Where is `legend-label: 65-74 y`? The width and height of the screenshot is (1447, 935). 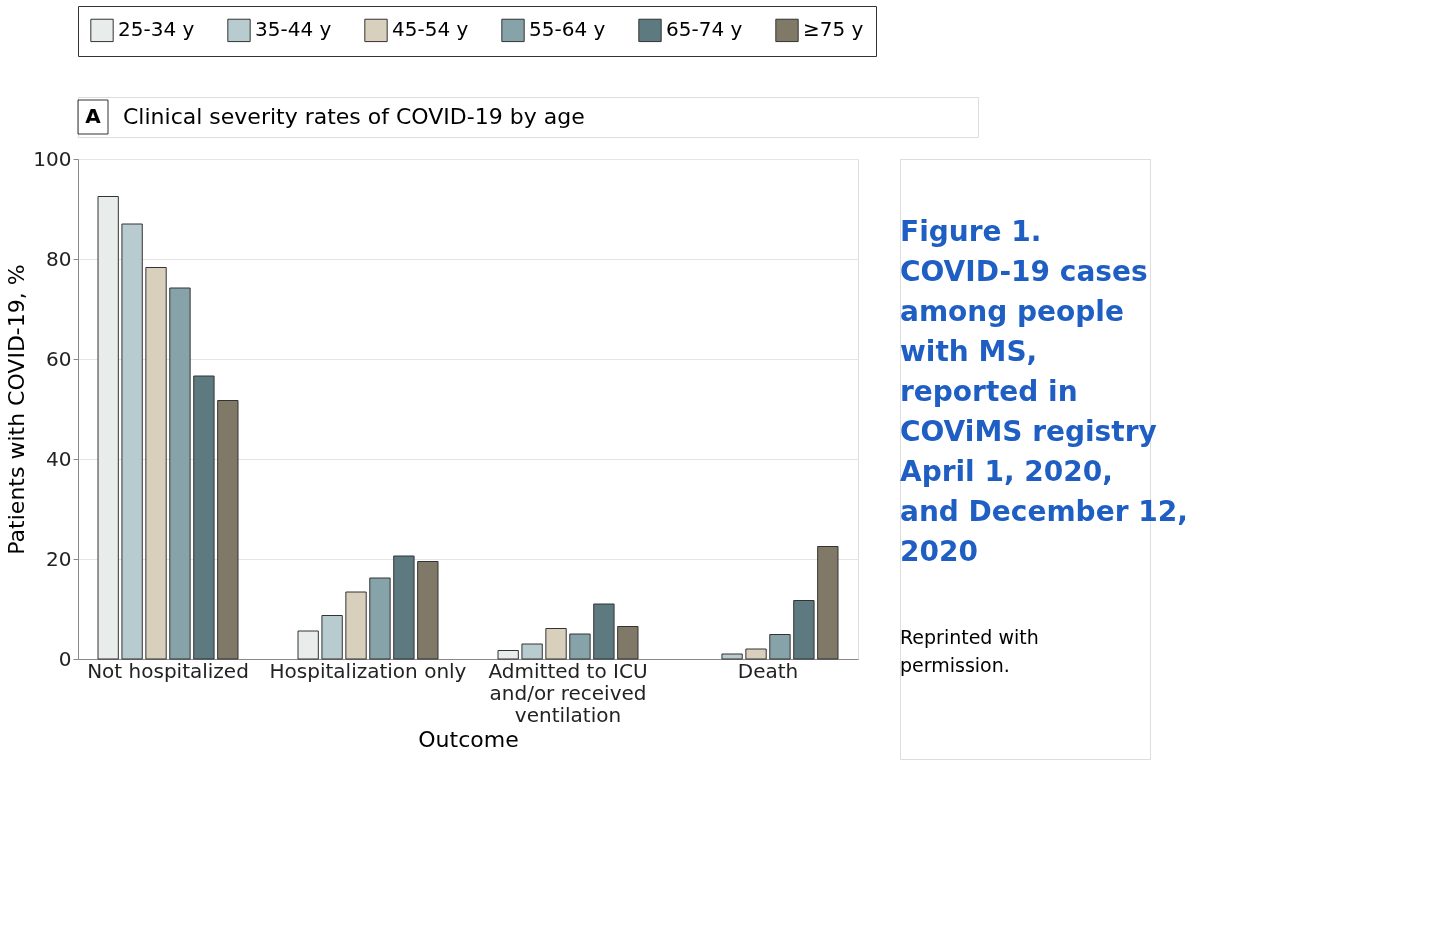
legend-label: 65-74 y is located at coordinates (704, 29).